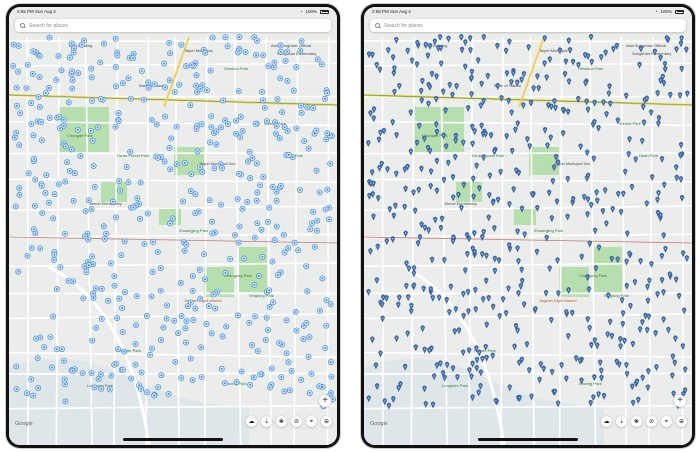  What do you see at coordinates (193, 230) in the screenshot?
I see `map-label: Zhuangjing Park` at bounding box center [193, 230].